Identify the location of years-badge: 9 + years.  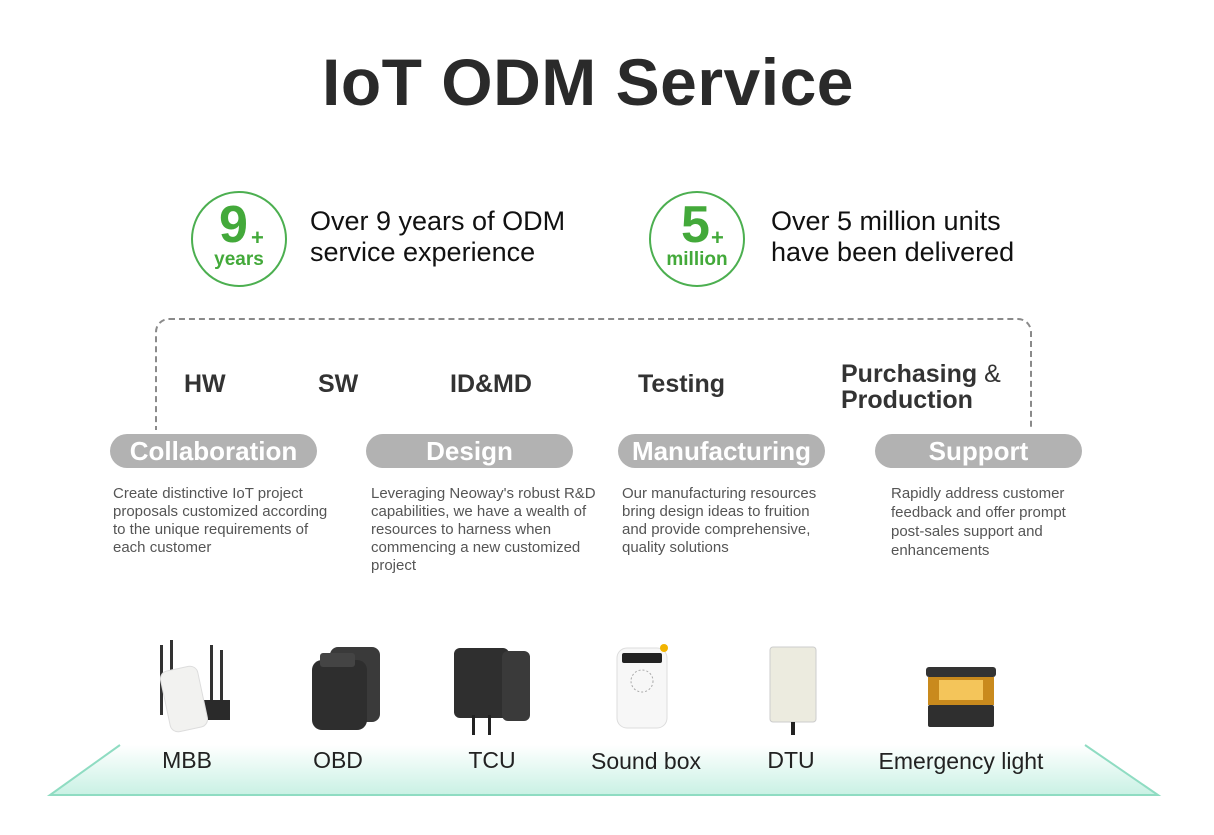
(239, 239).